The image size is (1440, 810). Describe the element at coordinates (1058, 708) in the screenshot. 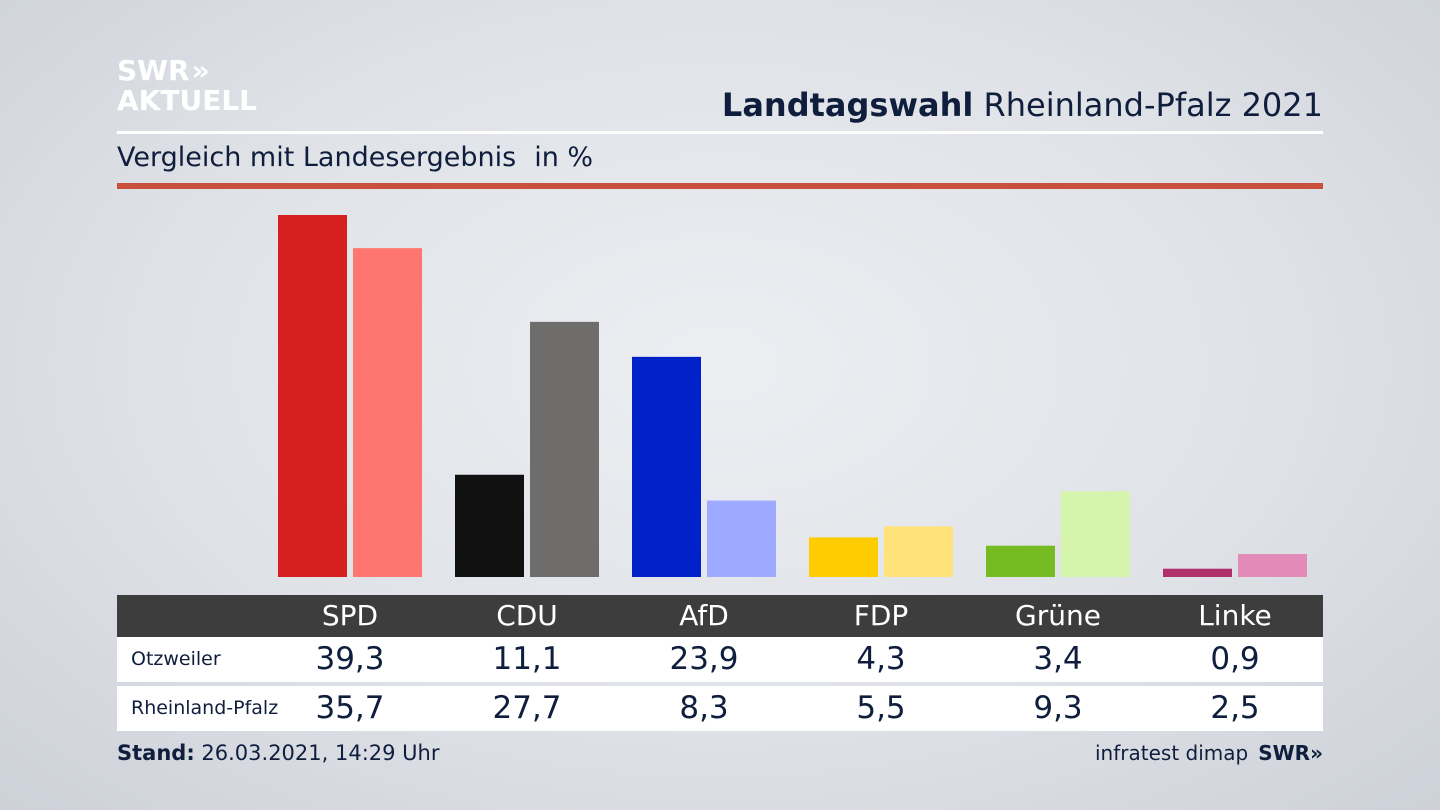

I see `table-cell: 9,3` at that location.